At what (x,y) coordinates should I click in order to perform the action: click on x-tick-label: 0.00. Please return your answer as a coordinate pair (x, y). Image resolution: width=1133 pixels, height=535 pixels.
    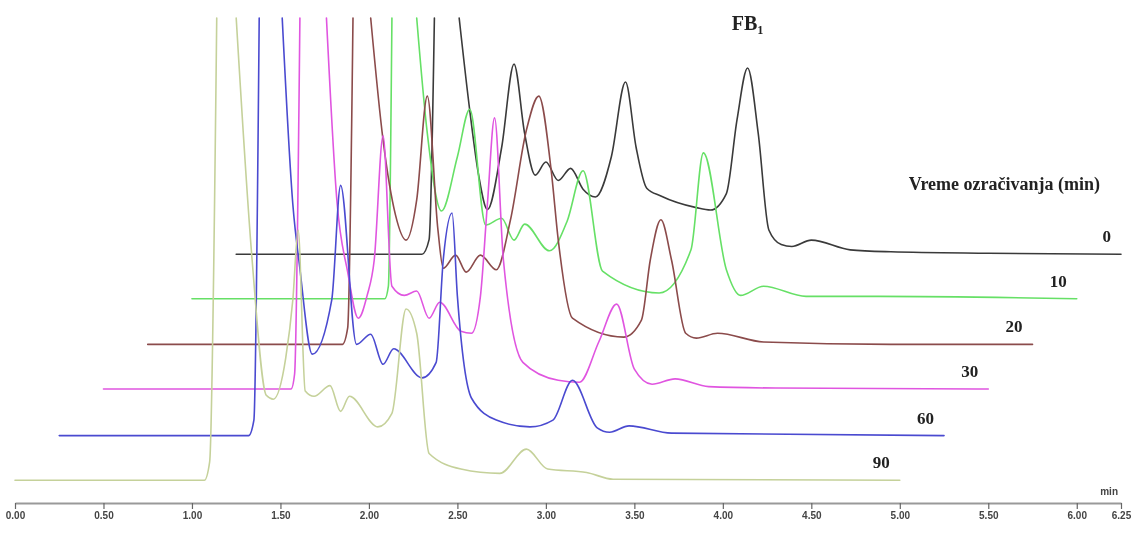
    Looking at the image, I should click on (15, 516).